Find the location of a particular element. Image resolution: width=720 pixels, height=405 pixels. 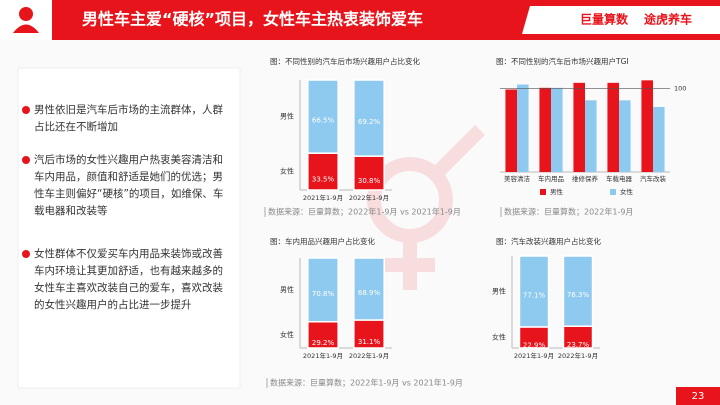

x-tick-label: 美容清洁 is located at coordinates (517, 178).